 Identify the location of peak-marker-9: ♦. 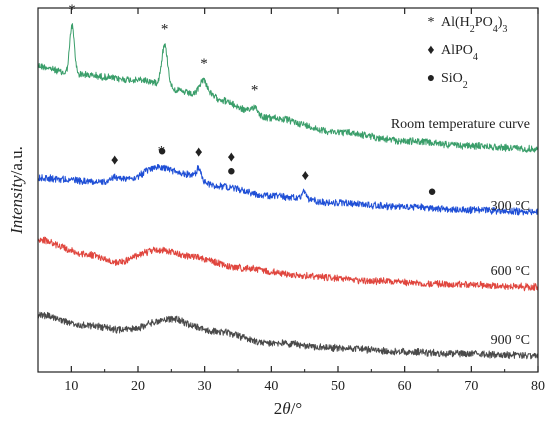
(232, 158).